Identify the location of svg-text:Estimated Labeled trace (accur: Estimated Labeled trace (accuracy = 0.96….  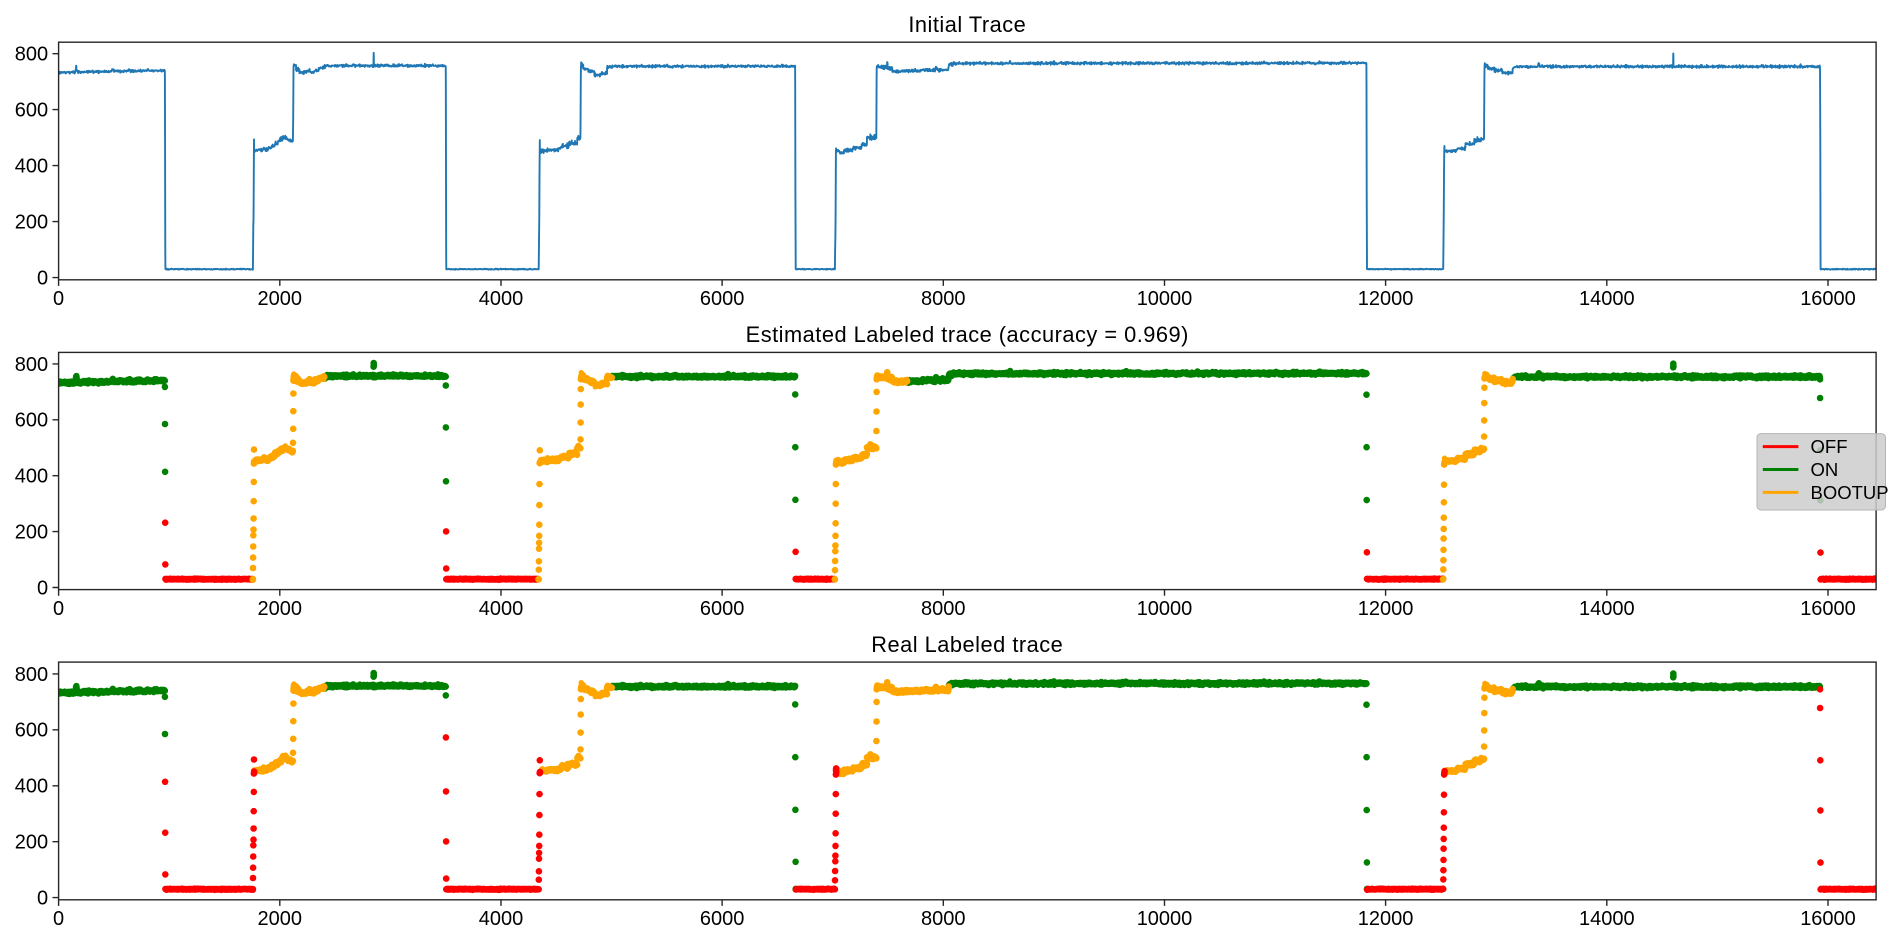
(967, 334).